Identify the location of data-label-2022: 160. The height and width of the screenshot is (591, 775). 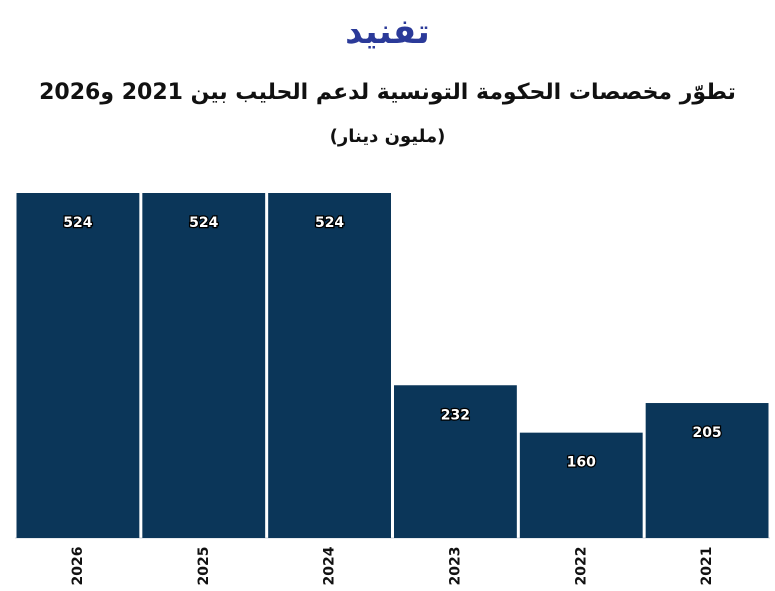
(581, 463).